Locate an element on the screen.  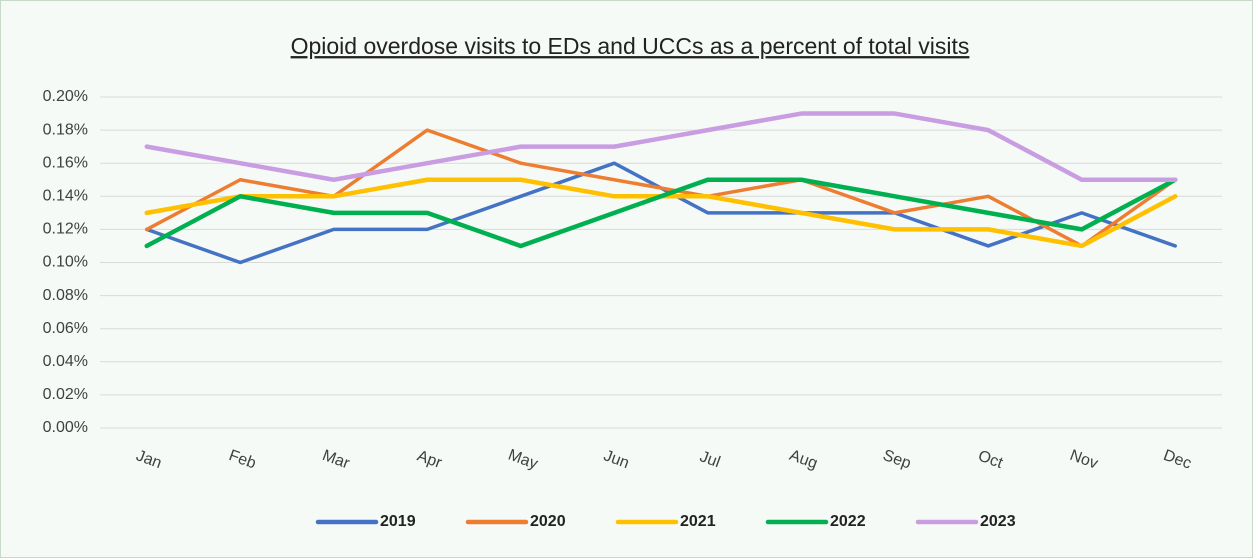
y-tick-label: 0.08% is located at coordinates (65, 295).